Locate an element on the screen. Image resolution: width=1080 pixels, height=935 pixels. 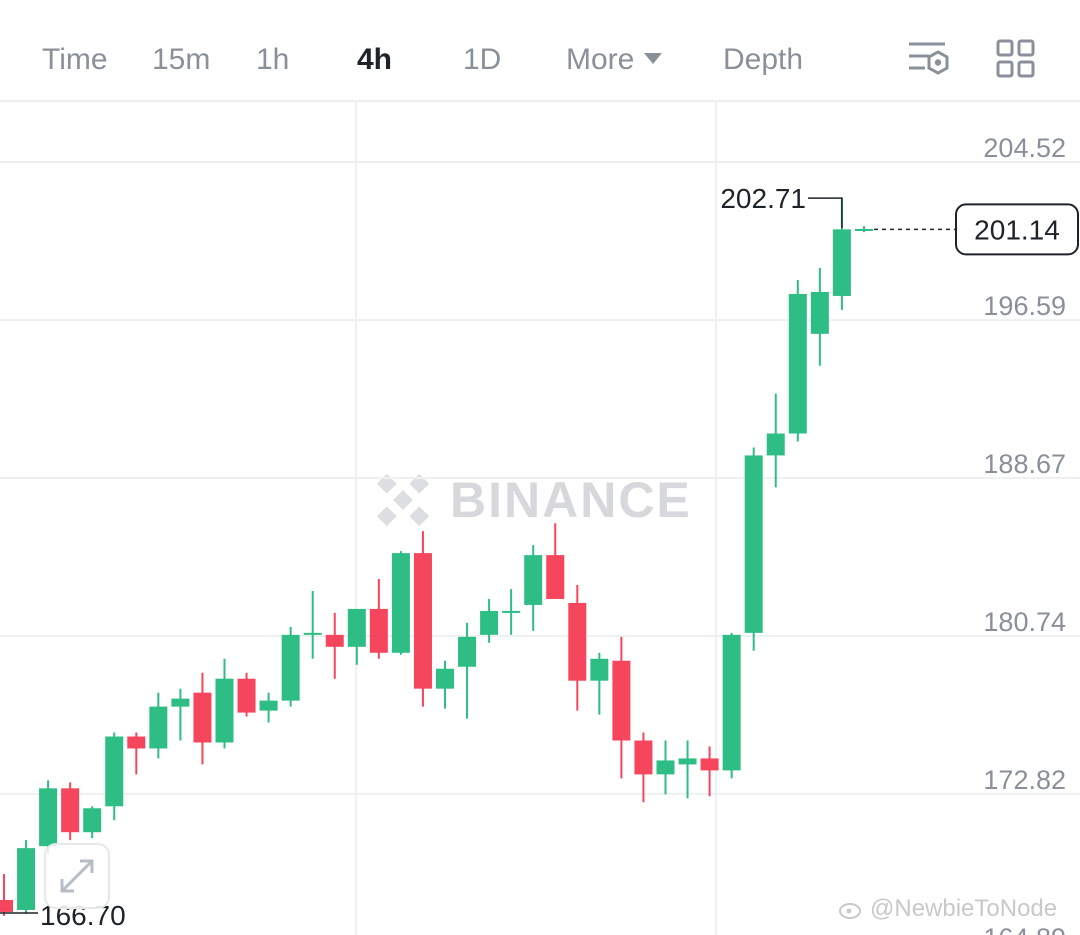
indicator-settings-icon is located at coordinates (928, 60).